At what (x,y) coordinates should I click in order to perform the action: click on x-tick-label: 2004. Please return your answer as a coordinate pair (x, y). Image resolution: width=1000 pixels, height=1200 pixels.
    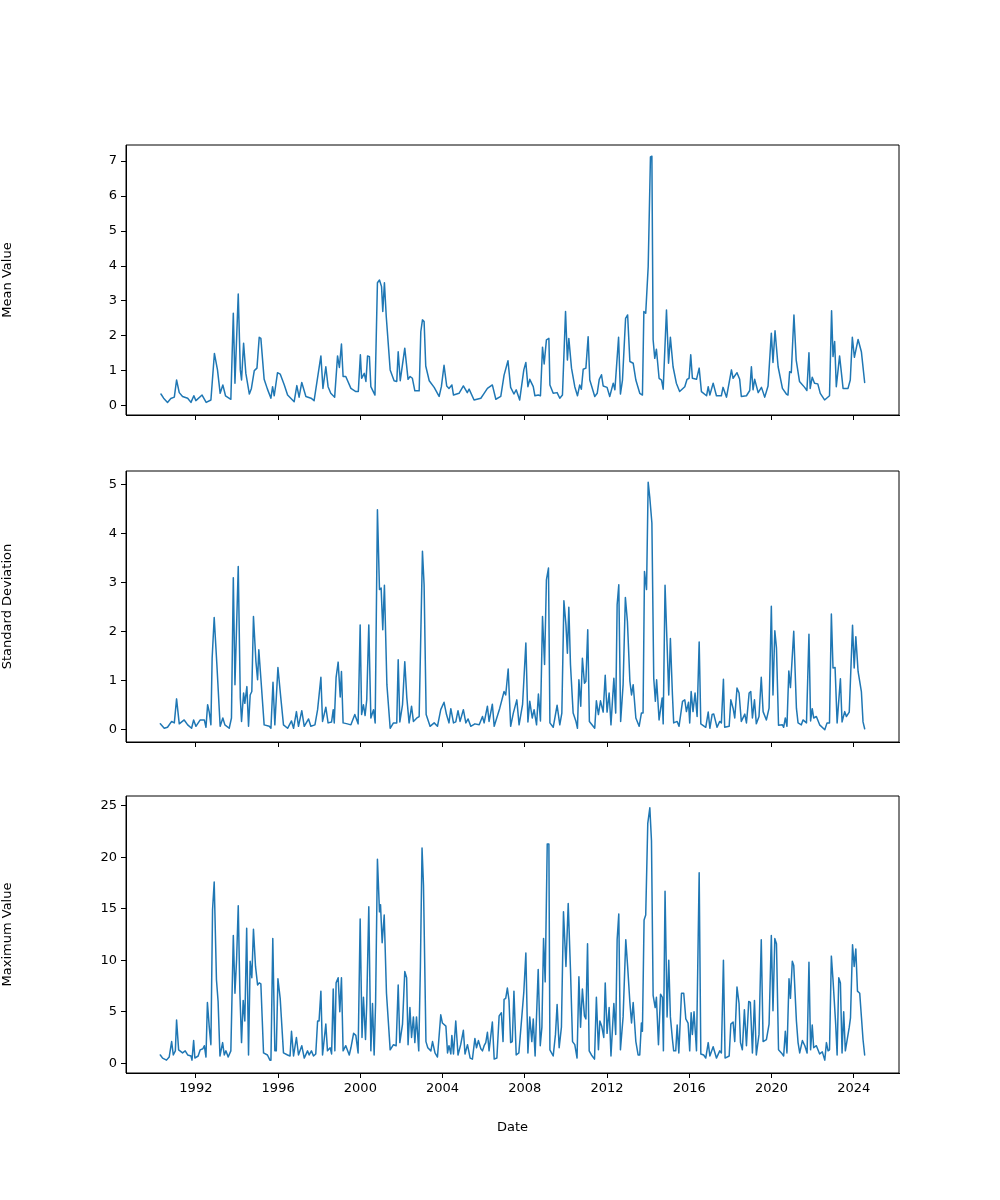
    Looking at the image, I should click on (443, 1088).